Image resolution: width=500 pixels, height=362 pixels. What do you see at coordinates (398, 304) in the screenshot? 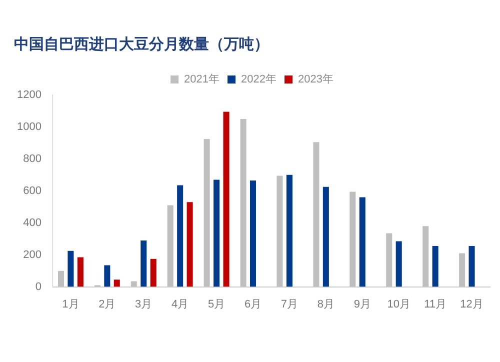
I see `x-tick-label: 10月` at bounding box center [398, 304].